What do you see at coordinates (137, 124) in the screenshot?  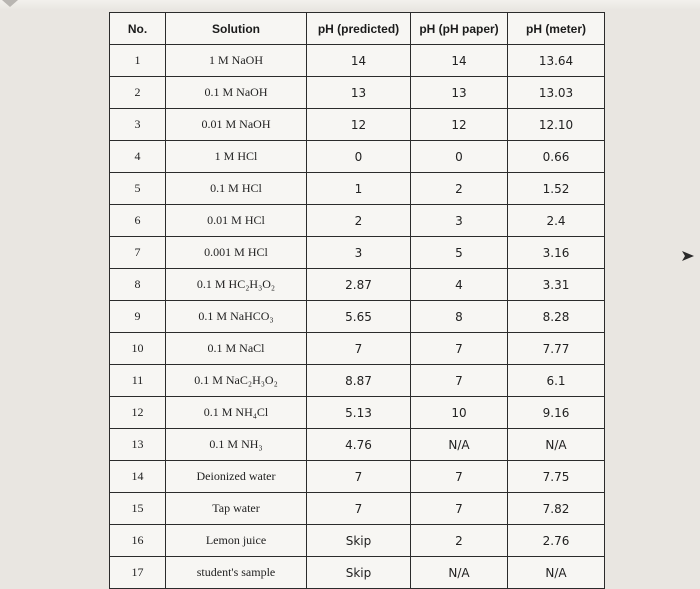 I see `cell-no: 3` at bounding box center [137, 124].